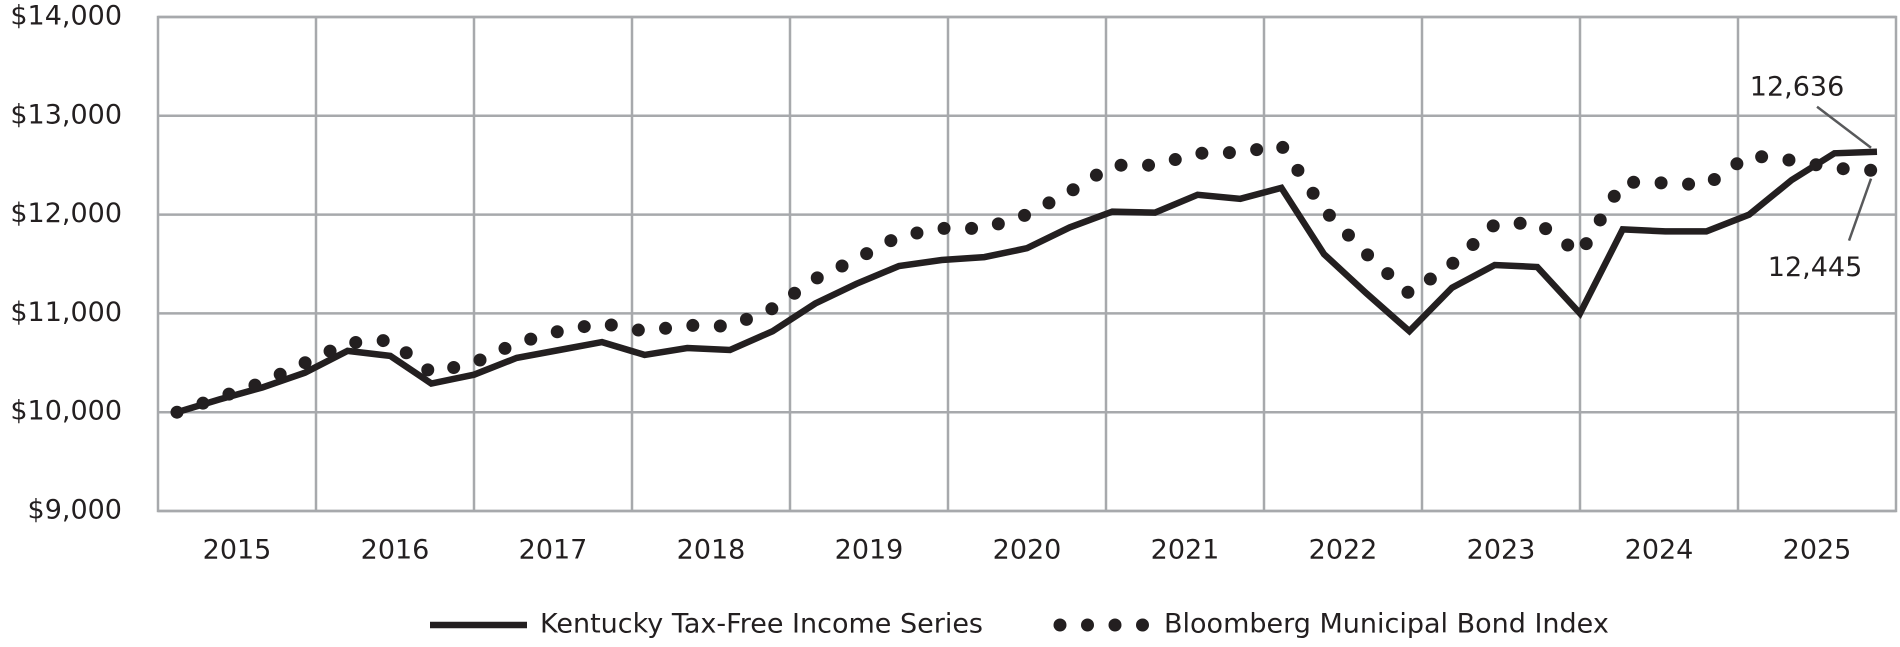  I want to click on y-tick-label: $13,000, so click(66, 114).